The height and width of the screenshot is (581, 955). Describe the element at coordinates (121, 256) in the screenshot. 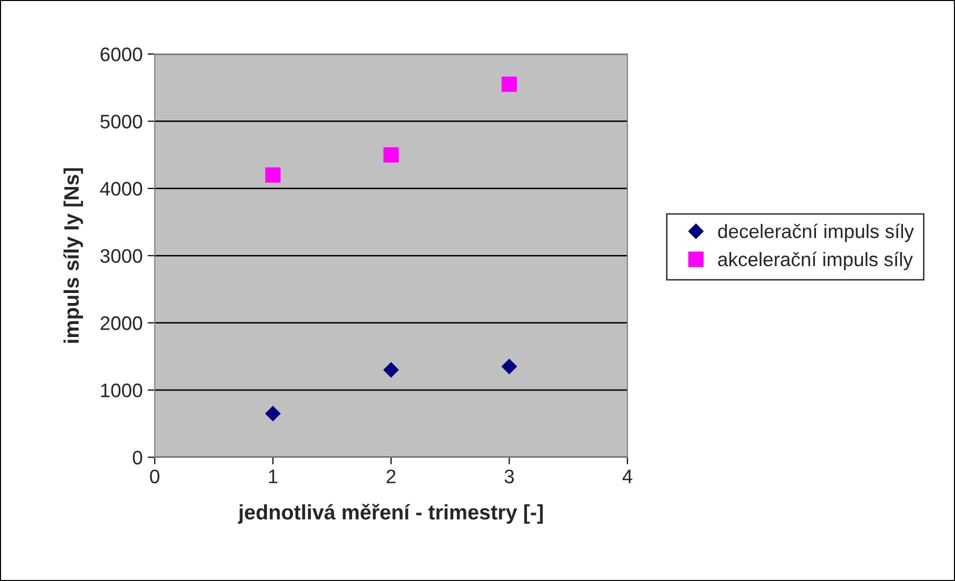

I see `y-tick-label: 3000` at that location.